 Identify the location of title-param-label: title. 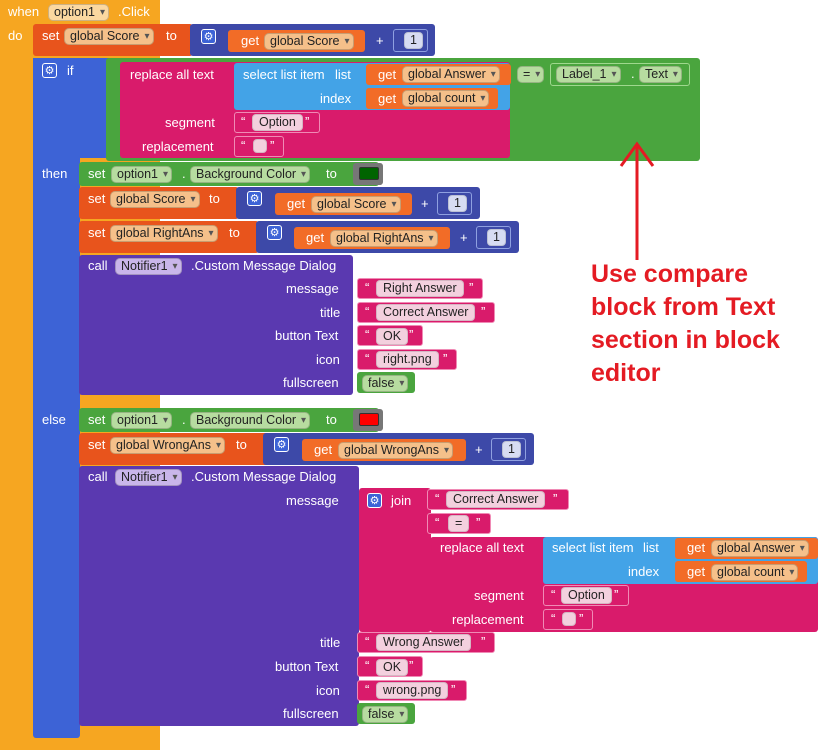
(330, 312).